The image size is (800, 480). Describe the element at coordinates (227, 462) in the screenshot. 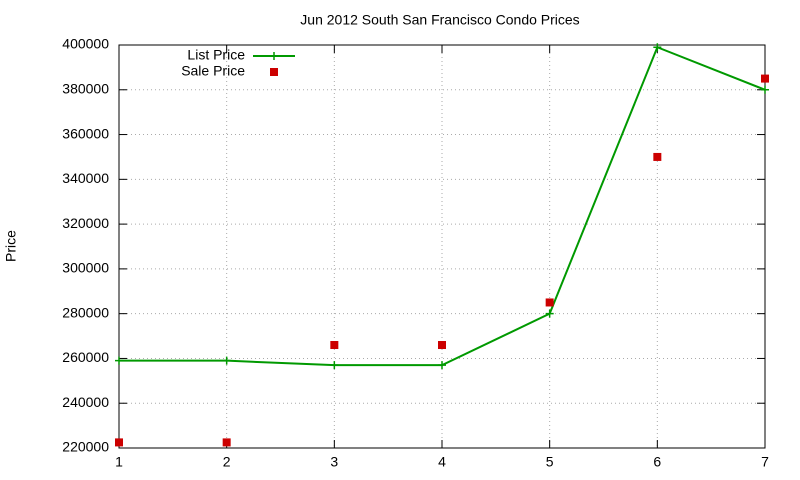

I see `x-tick-label: 2` at that location.